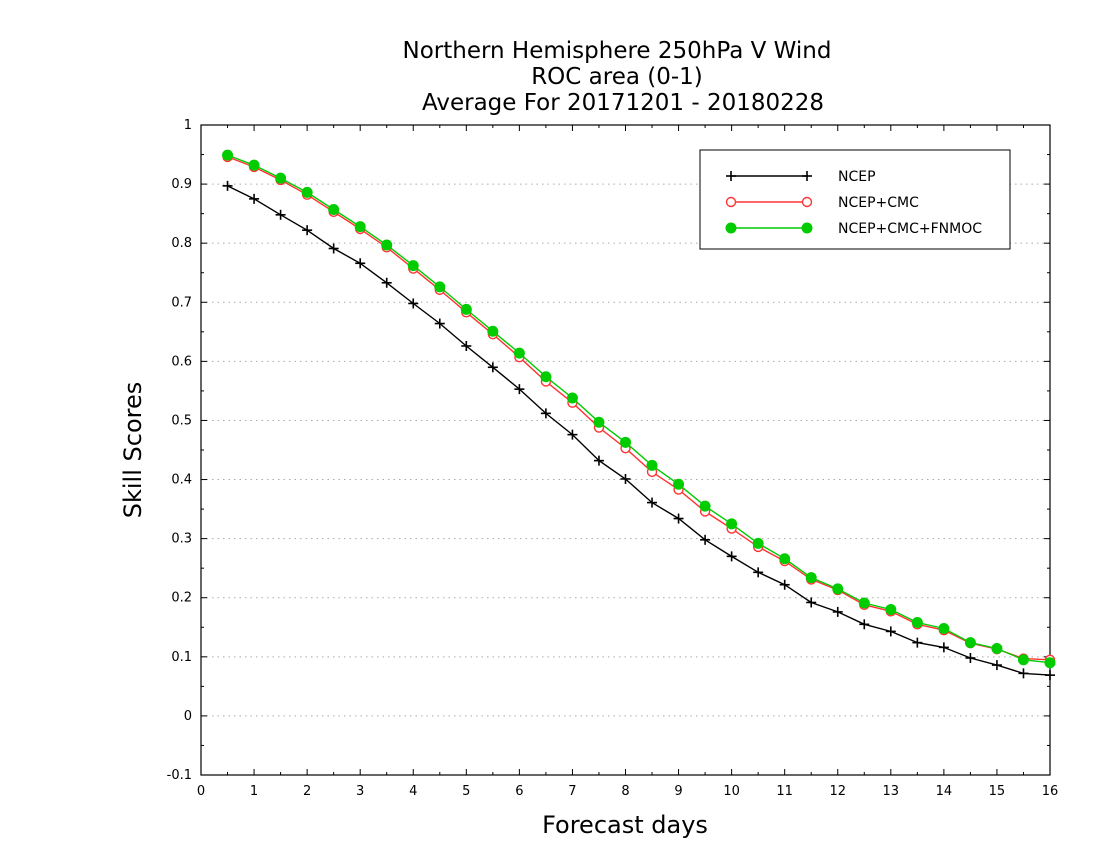  What do you see at coordinates (133, 450) in the screenshot?
I see `y-axis-label: Skill Scores` at bounding box center [133, 450].